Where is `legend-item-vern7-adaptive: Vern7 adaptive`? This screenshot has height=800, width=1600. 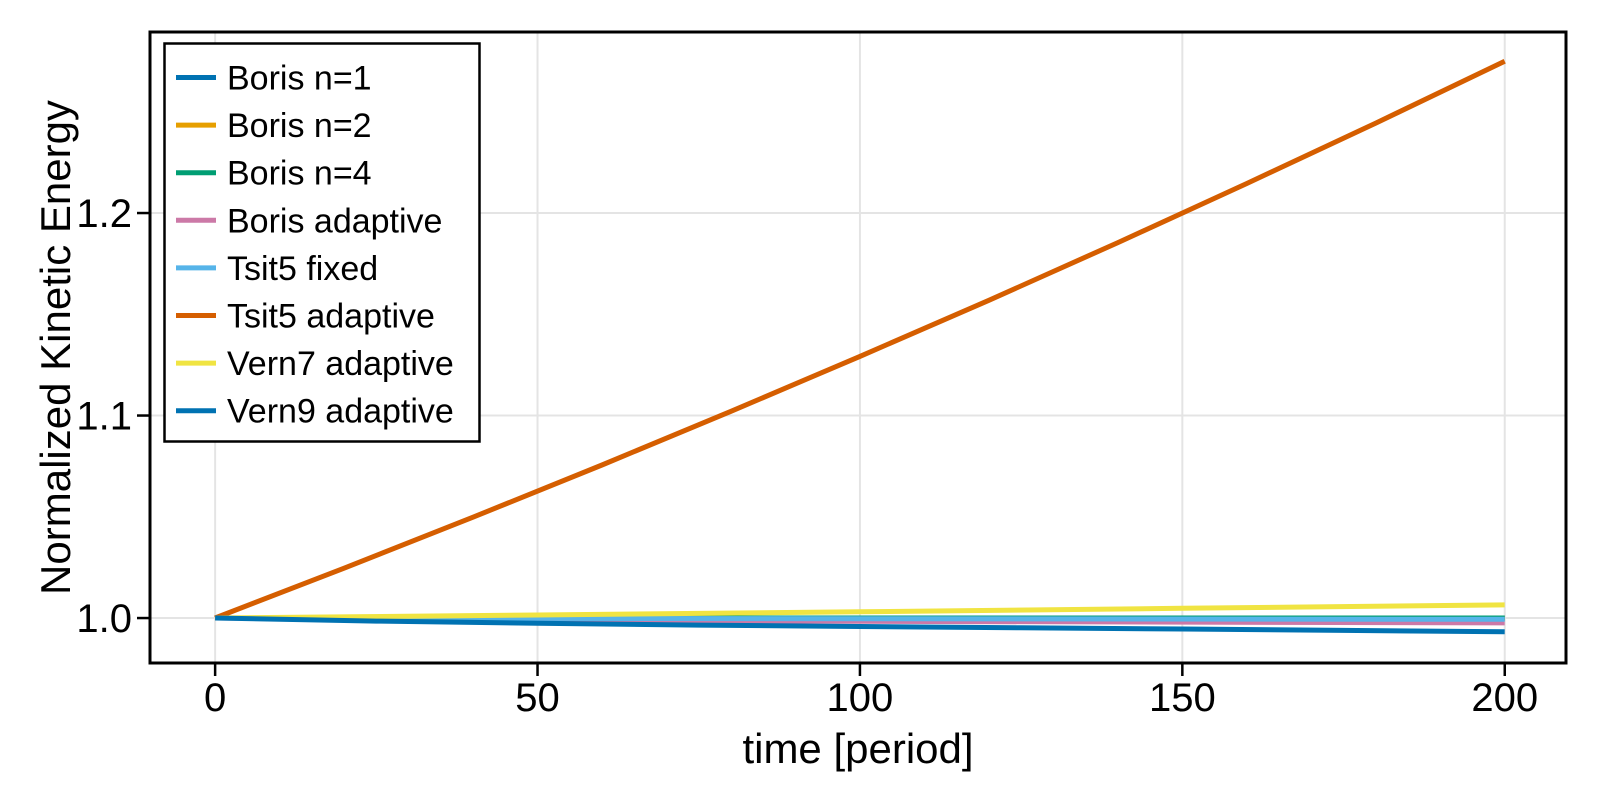
legend-item-vern7-adaptive: Vern7 adaptive is located at coordinates (315, 364).